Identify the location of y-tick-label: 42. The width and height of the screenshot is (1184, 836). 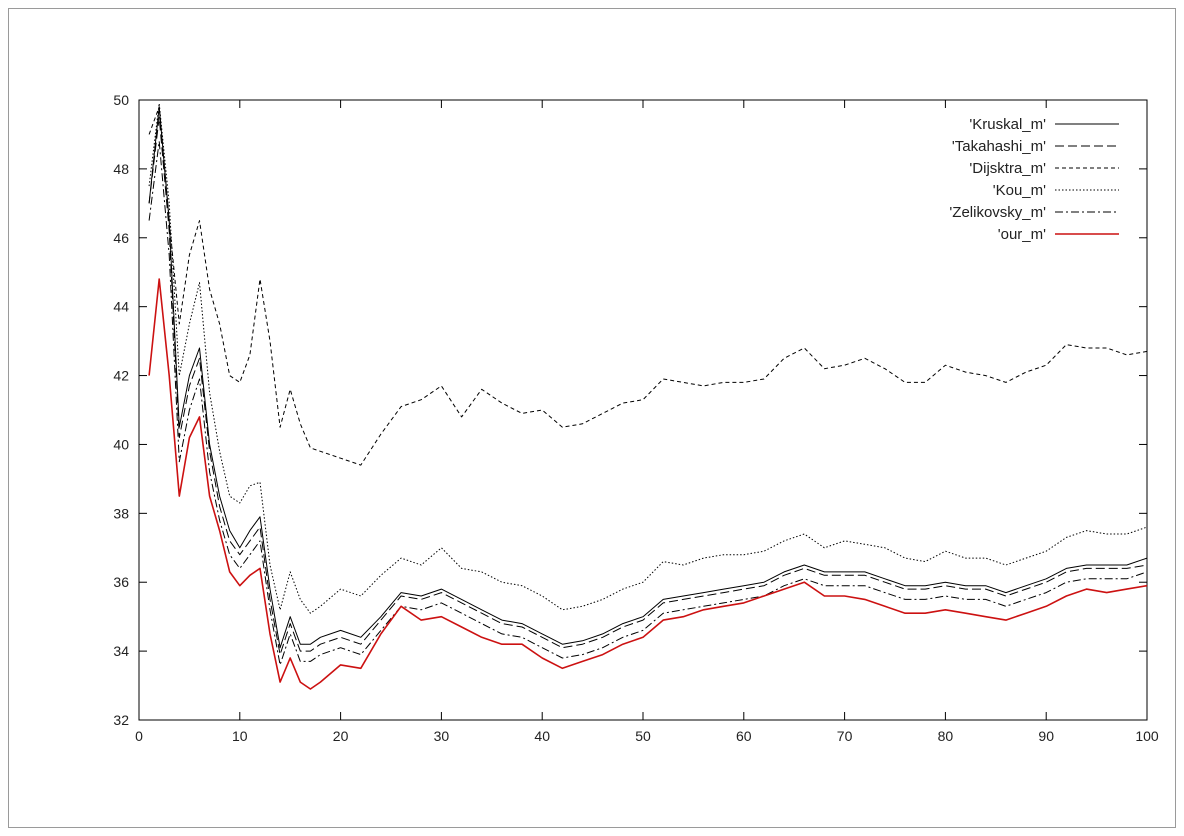
(121, 376).